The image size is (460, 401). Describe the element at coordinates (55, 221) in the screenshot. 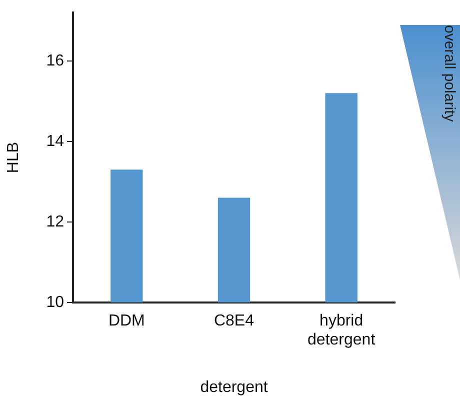

I see `y-tick-label: 12` at that location.